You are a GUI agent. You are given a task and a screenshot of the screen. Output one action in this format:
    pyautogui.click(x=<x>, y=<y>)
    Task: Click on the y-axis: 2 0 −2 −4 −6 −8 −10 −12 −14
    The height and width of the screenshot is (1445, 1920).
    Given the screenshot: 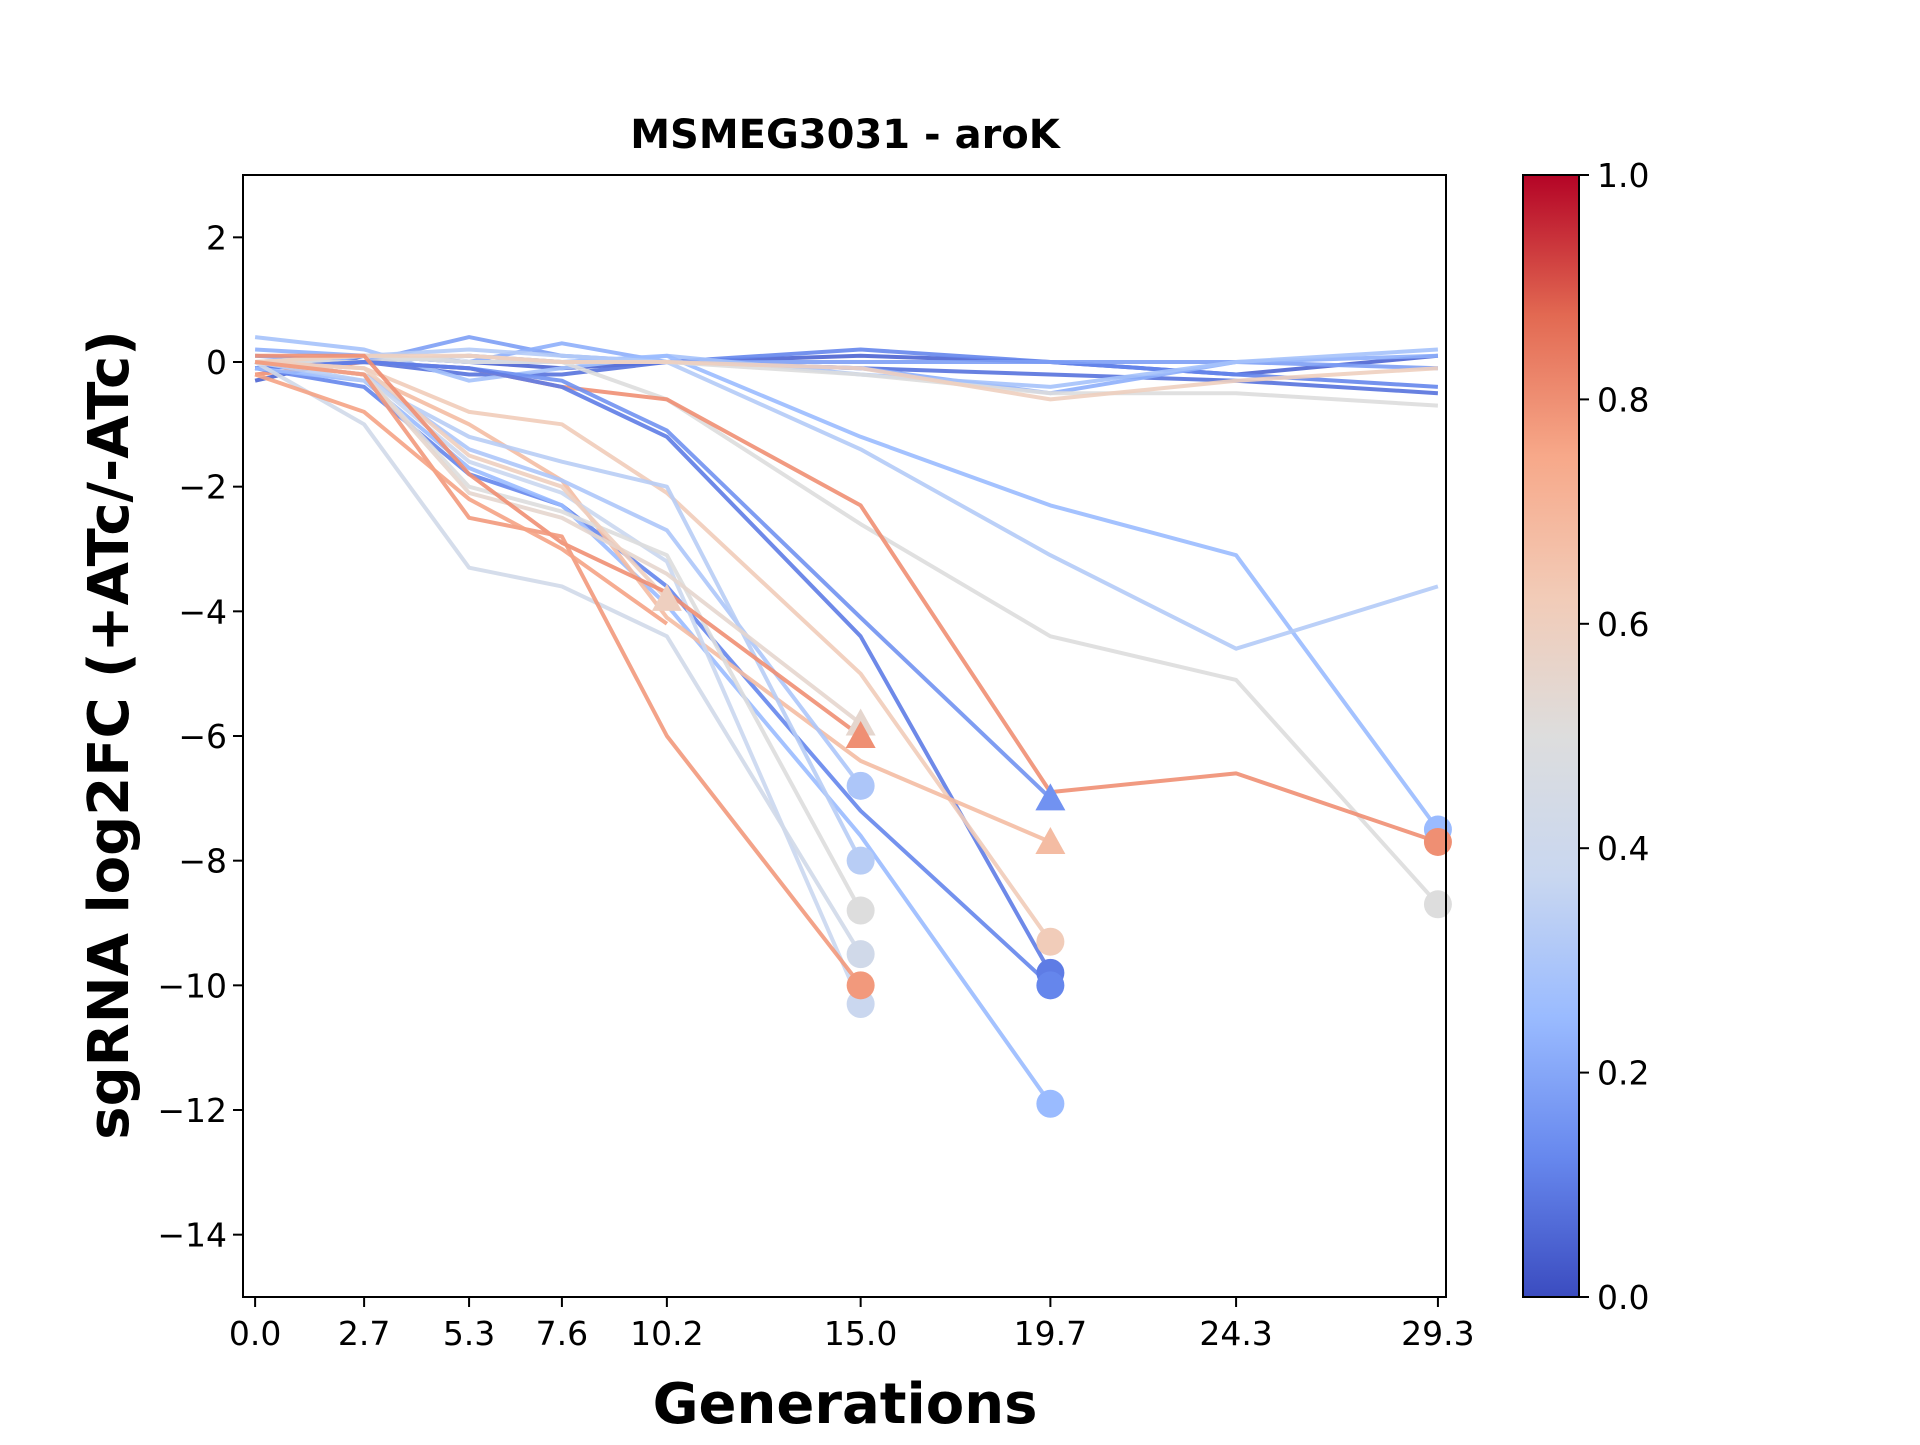 What is the action you would take?
    pyautogui.click(x=200, y=736)
    